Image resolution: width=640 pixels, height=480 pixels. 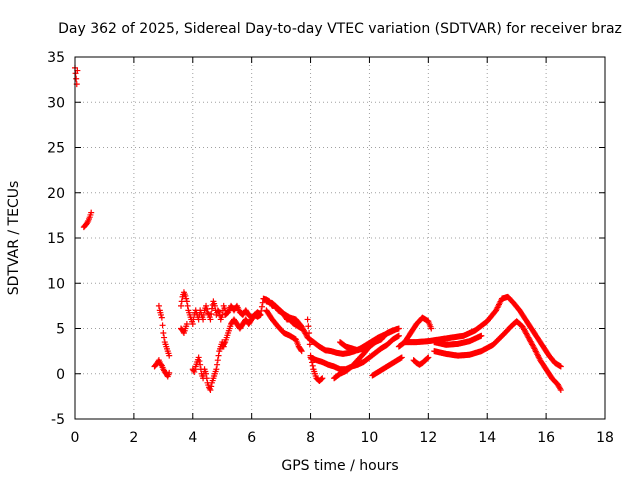 I want to click on x-tick-label: 14, so click(x=487, y=438).